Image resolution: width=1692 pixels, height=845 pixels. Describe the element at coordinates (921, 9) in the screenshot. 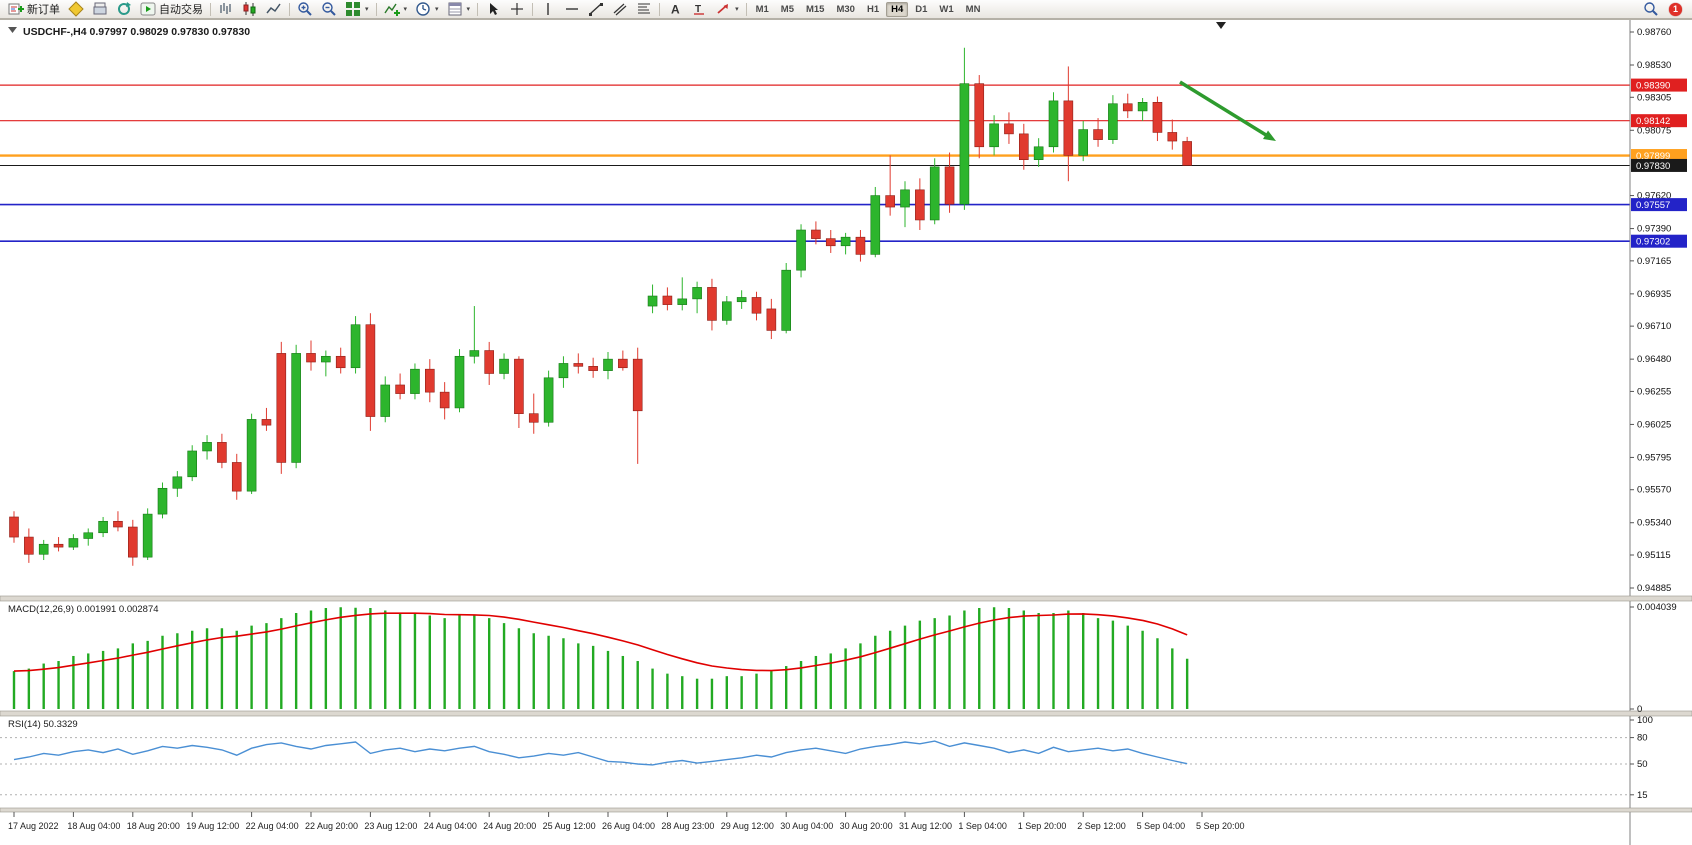

I see `timeframe-button-d1: D1` at that location.